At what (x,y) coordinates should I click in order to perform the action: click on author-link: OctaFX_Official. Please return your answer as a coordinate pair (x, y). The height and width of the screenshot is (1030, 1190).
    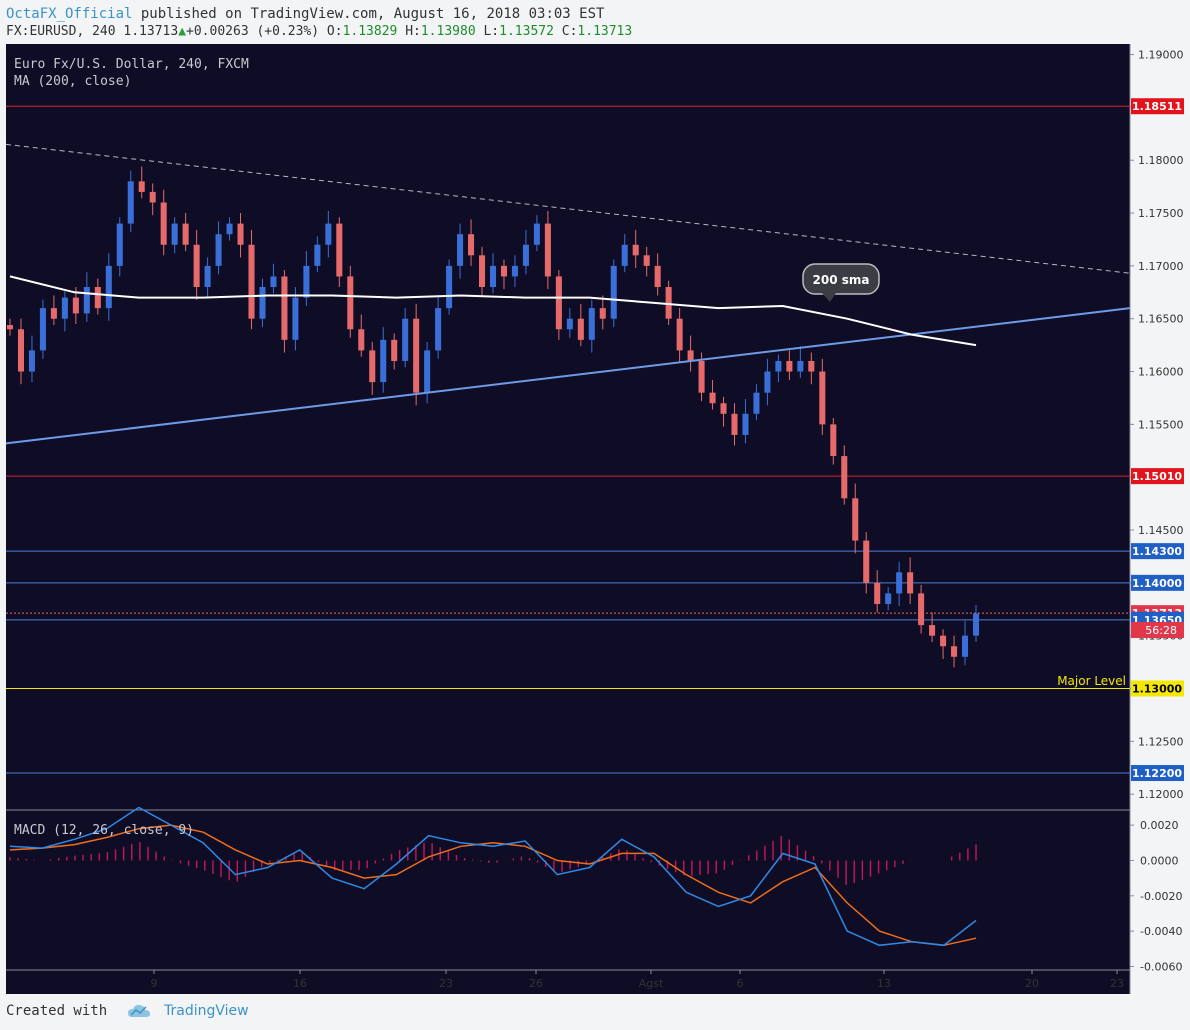
    Looking at the image, I should click on (69, 14).